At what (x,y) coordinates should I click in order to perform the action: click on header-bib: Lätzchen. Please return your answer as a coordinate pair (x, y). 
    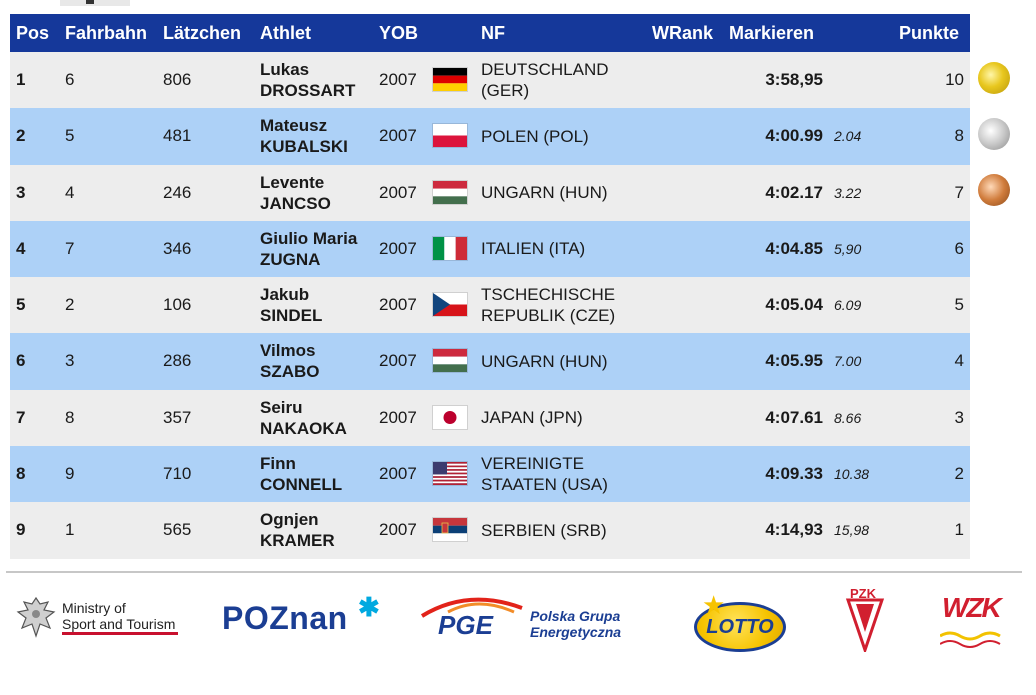
    Looking at the image, I should click on (202, 33).